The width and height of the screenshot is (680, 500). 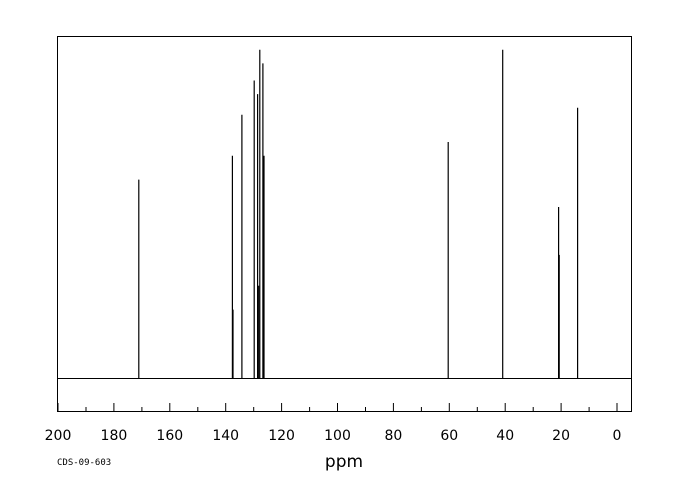 What do you see at coordinates (169, 436) in the screenshot?
I see `tick-label-160: 160` at bounding box center [169, 436].